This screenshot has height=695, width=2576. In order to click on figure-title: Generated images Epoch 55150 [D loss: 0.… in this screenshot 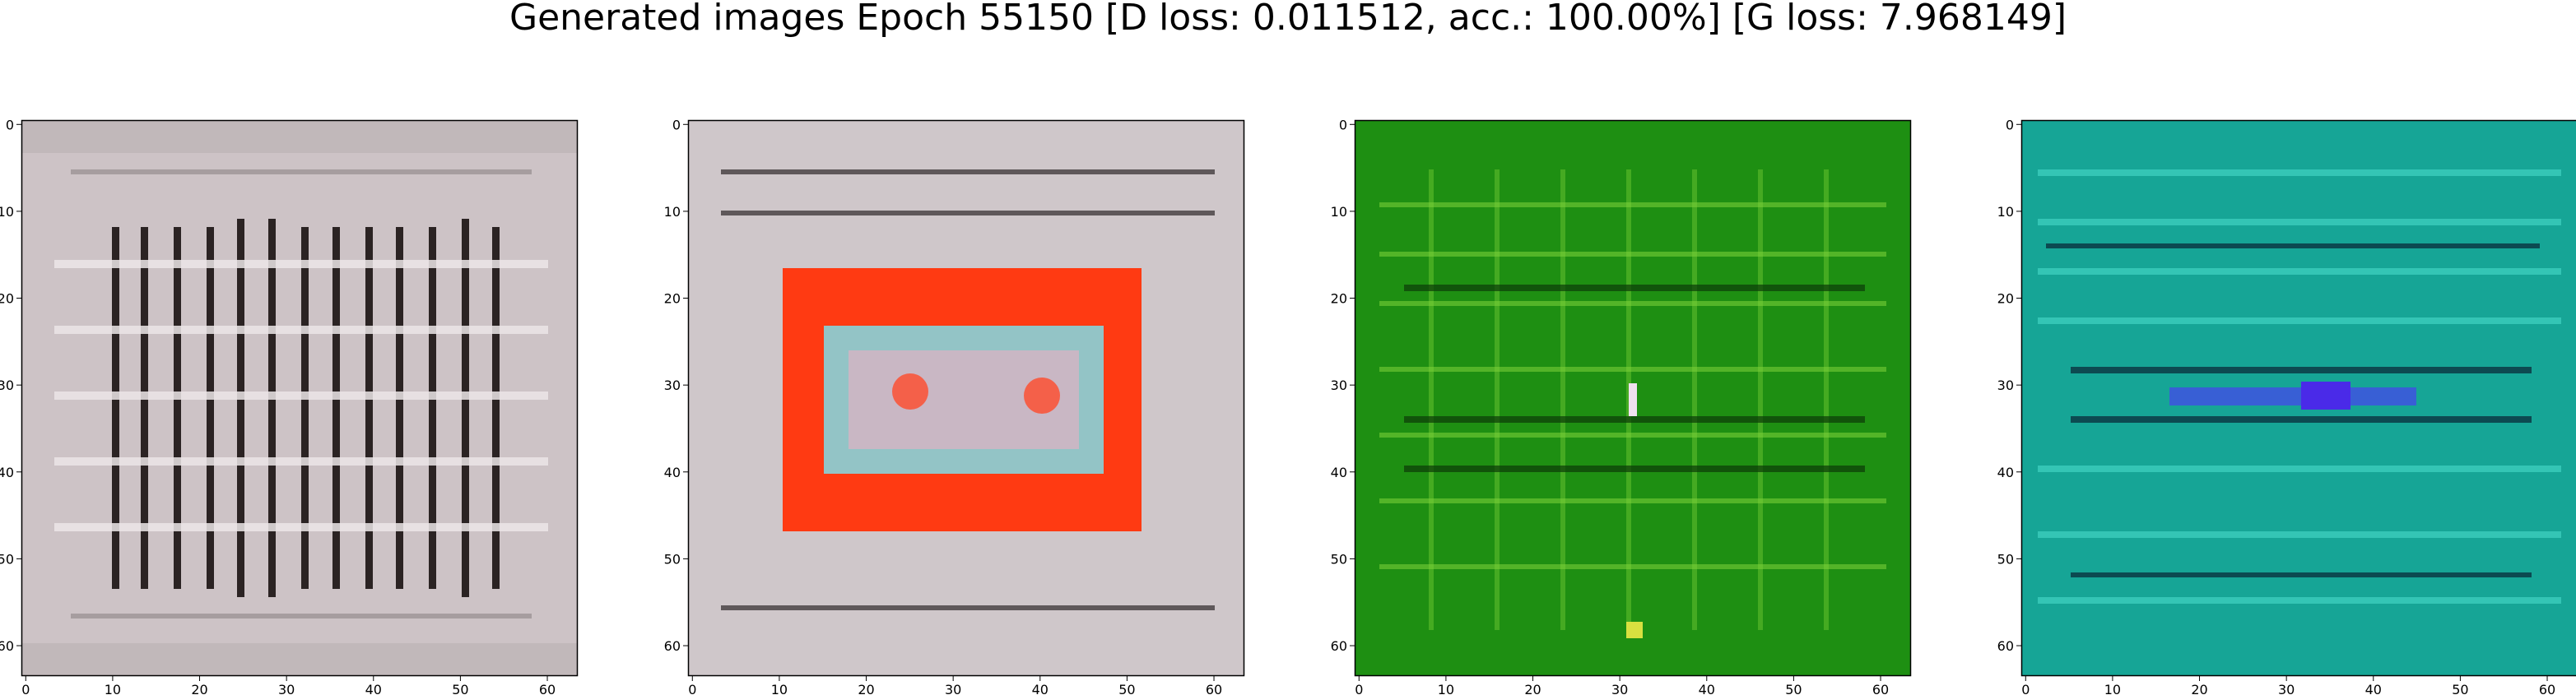, I will do `click(1288, 19)`.